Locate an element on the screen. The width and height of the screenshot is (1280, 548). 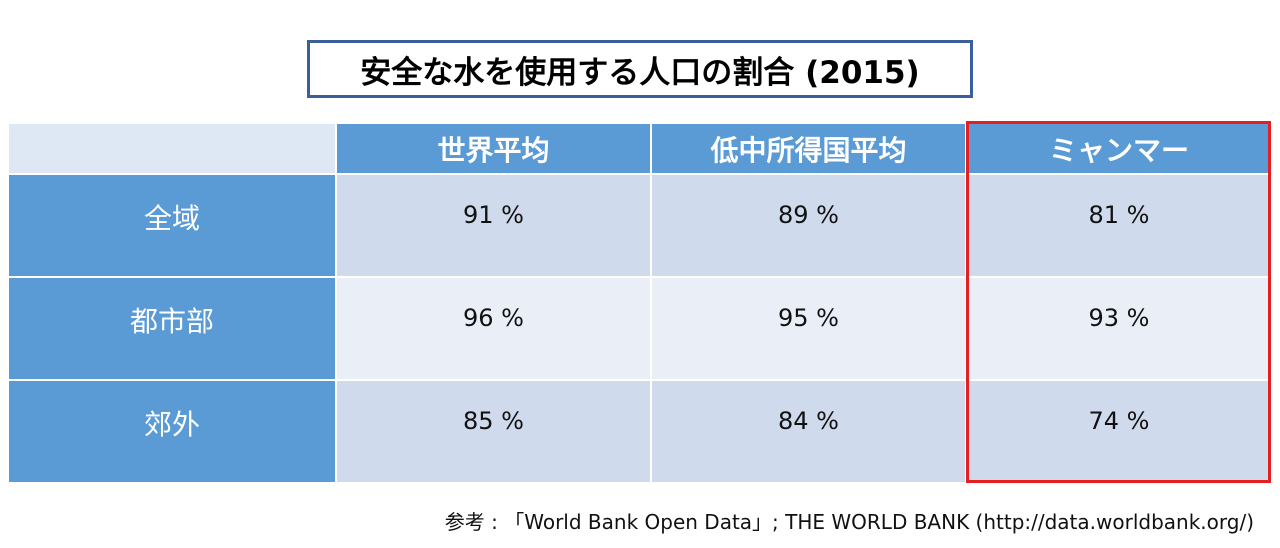
table-cell: 91 % is located at coordinates (494, 226).